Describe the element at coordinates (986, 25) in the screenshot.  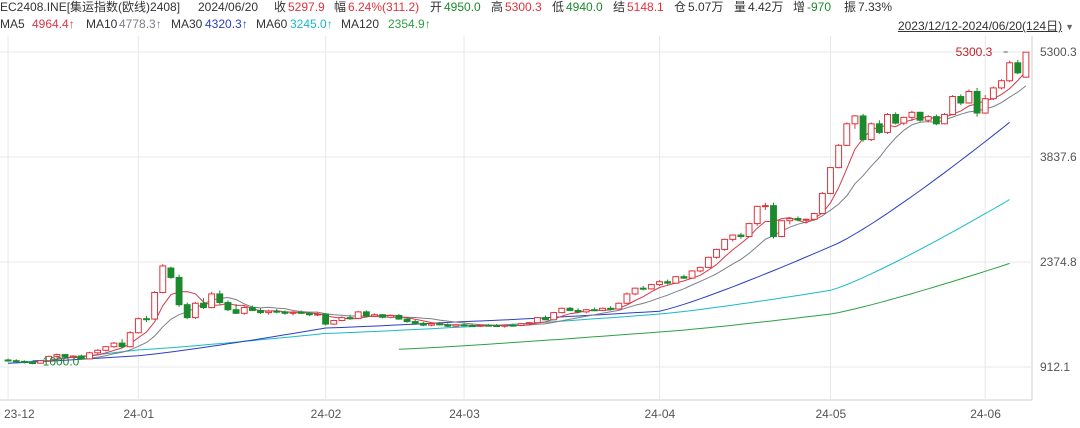
I see `date-range-selector: 2023/12/12-2024/06/20(124日) ▼` at that location.